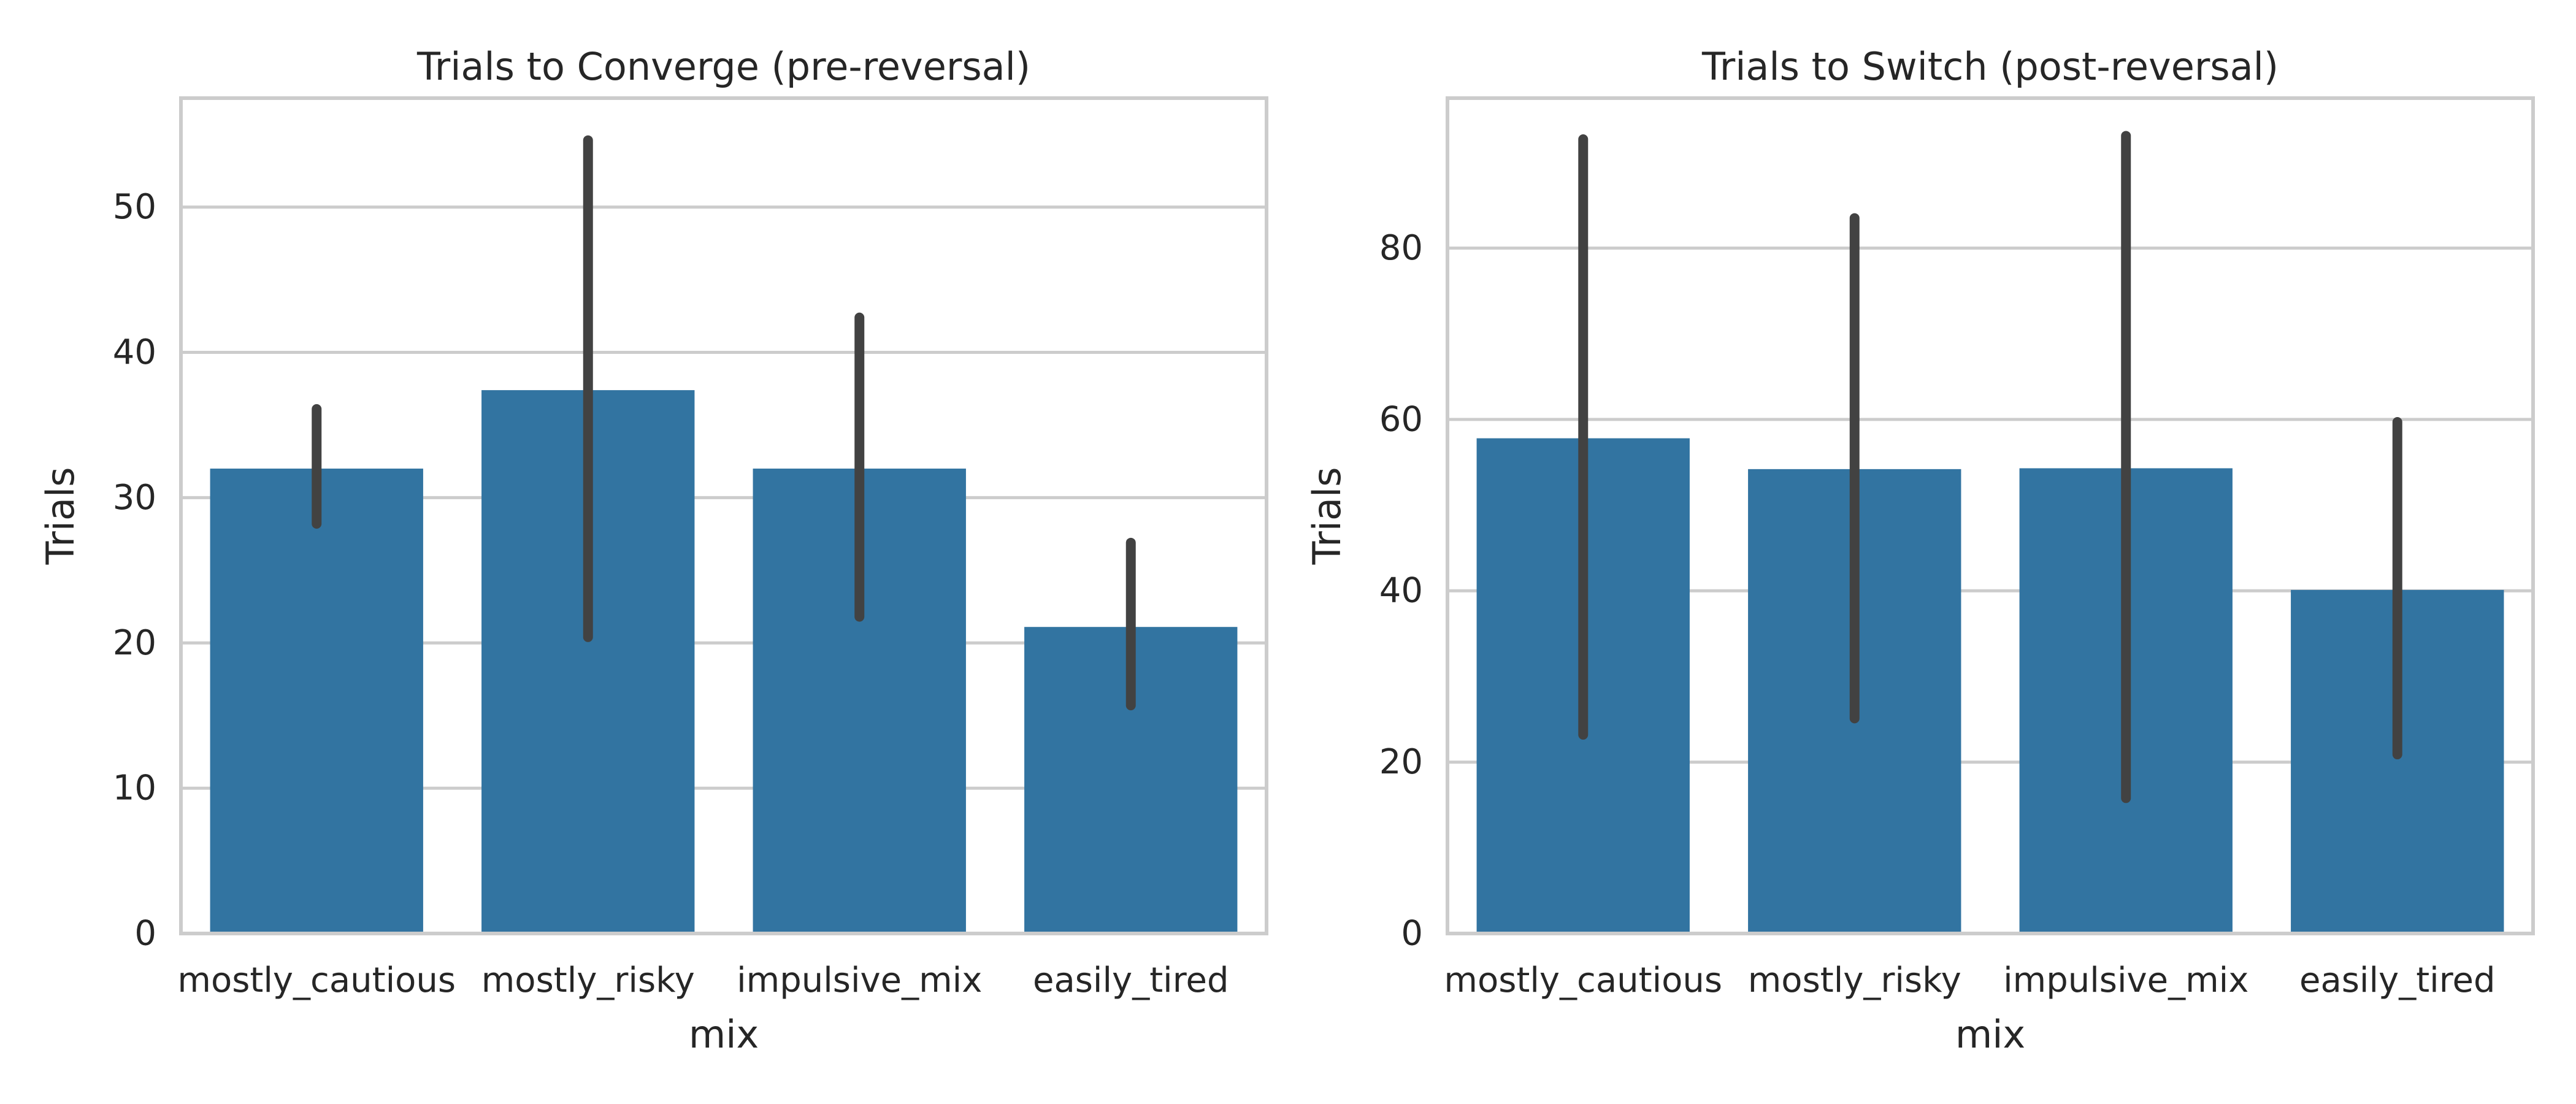  Describe the element at coordinates (1401, 419) in the screenshot. I see `y-tick-label: 60` at that location.